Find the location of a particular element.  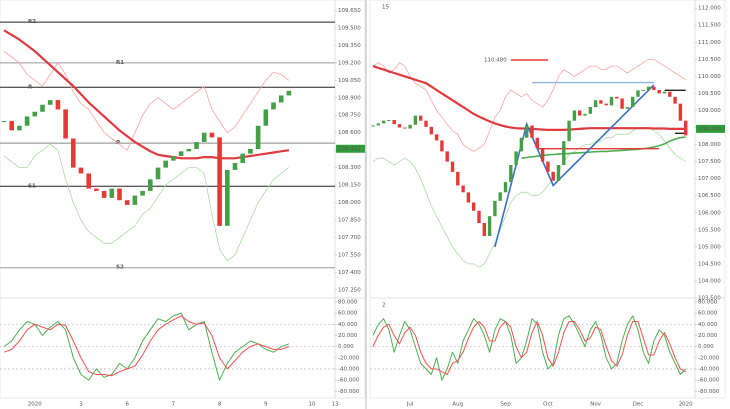

y-tick-label: 112.000 is located at coordinates (709, 9).